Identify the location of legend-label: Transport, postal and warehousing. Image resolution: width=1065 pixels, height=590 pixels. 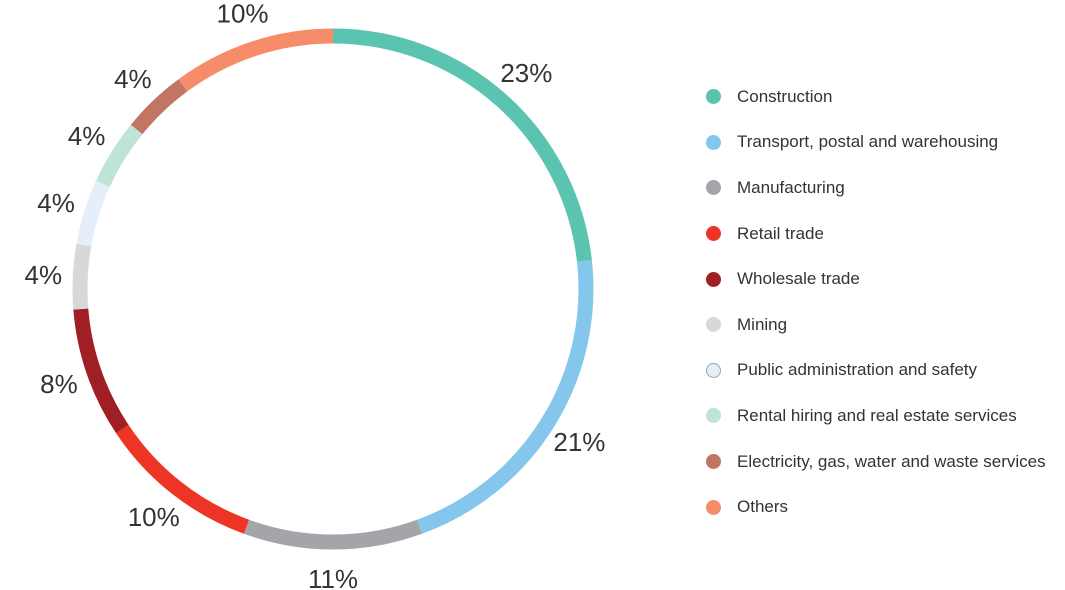
(868, 142).